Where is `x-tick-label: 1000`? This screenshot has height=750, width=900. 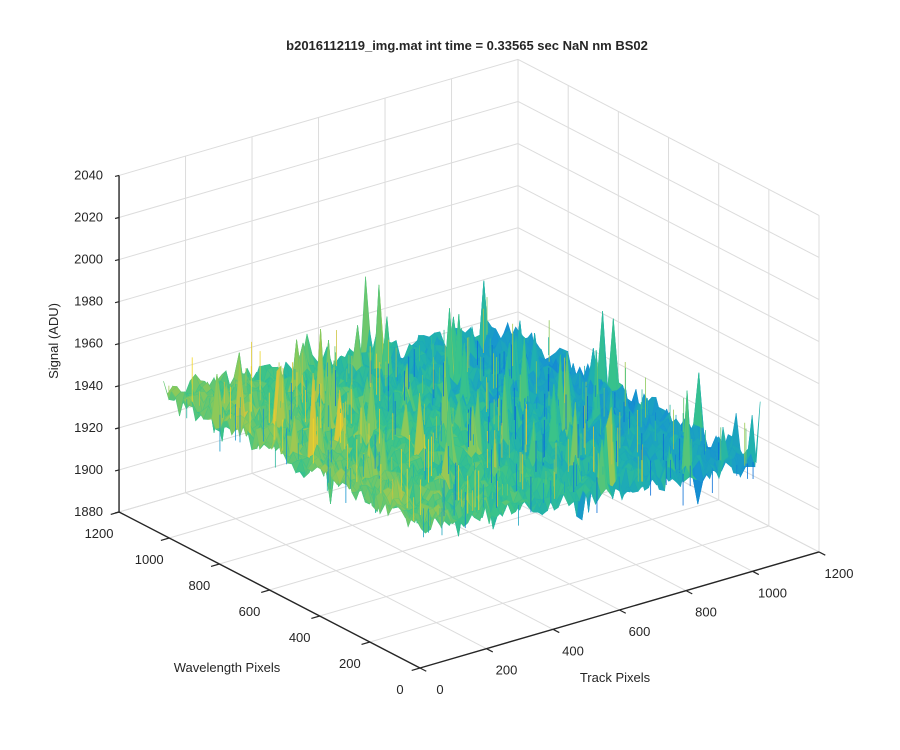
x-tick-label: 1000 is located at coordinates (772, 592).